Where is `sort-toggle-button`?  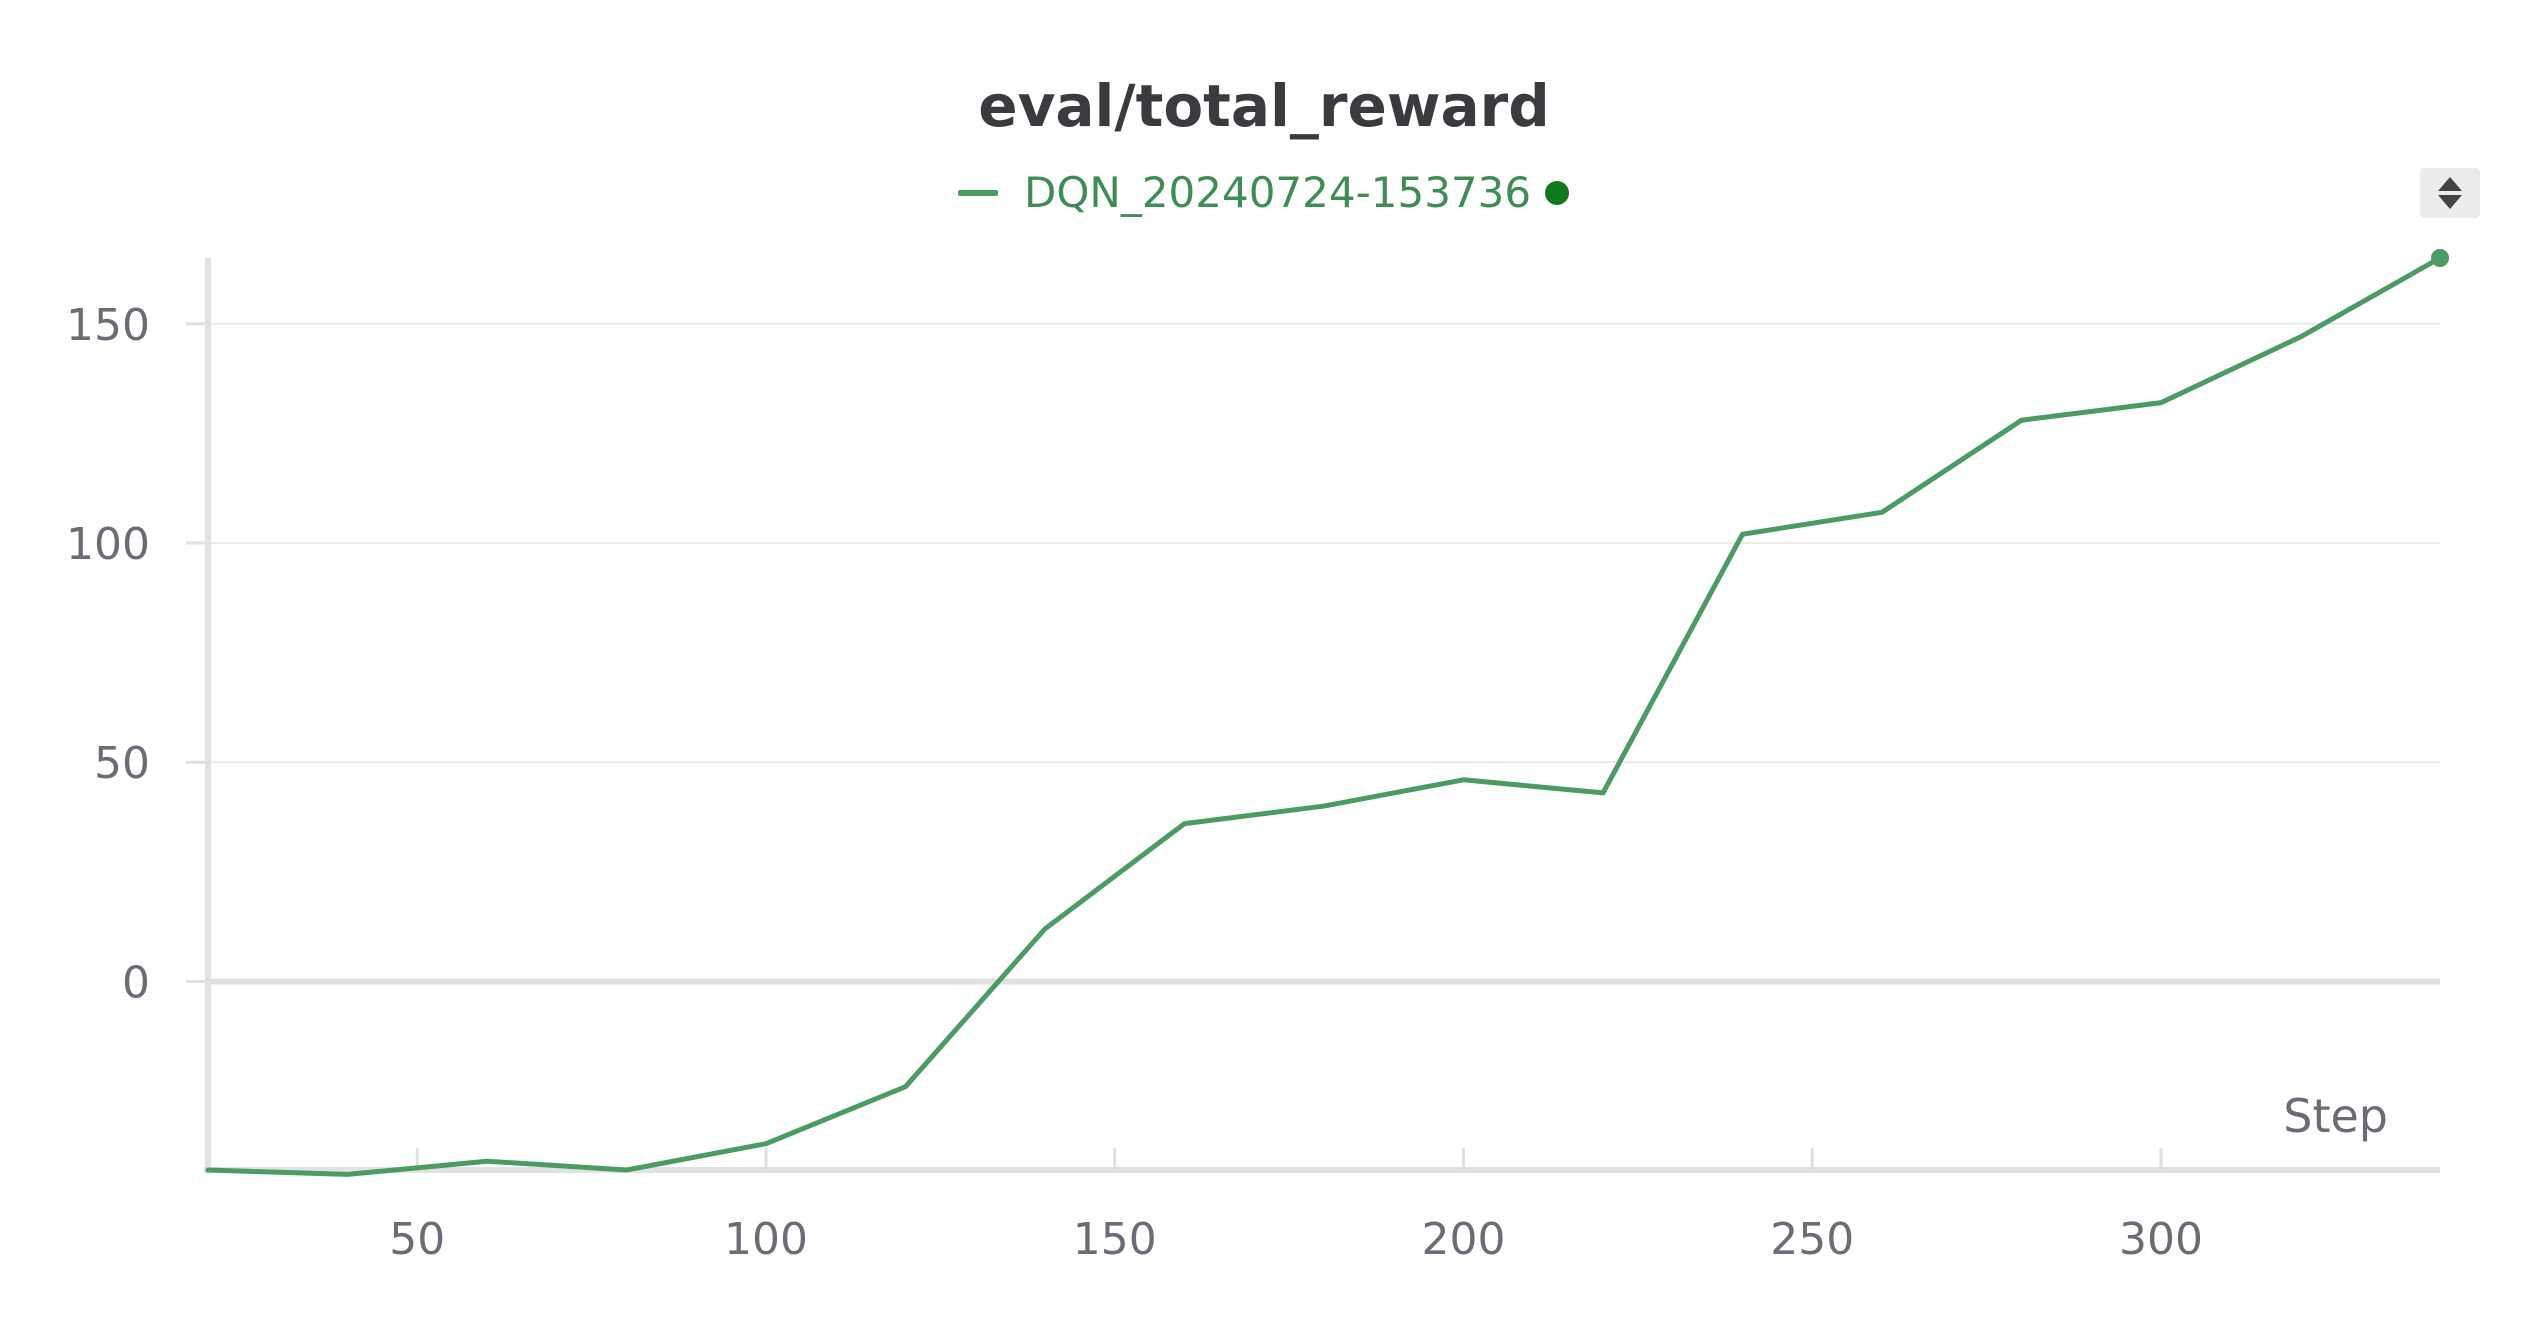
sort-toggle-button is located at coordinates (2450, 193).